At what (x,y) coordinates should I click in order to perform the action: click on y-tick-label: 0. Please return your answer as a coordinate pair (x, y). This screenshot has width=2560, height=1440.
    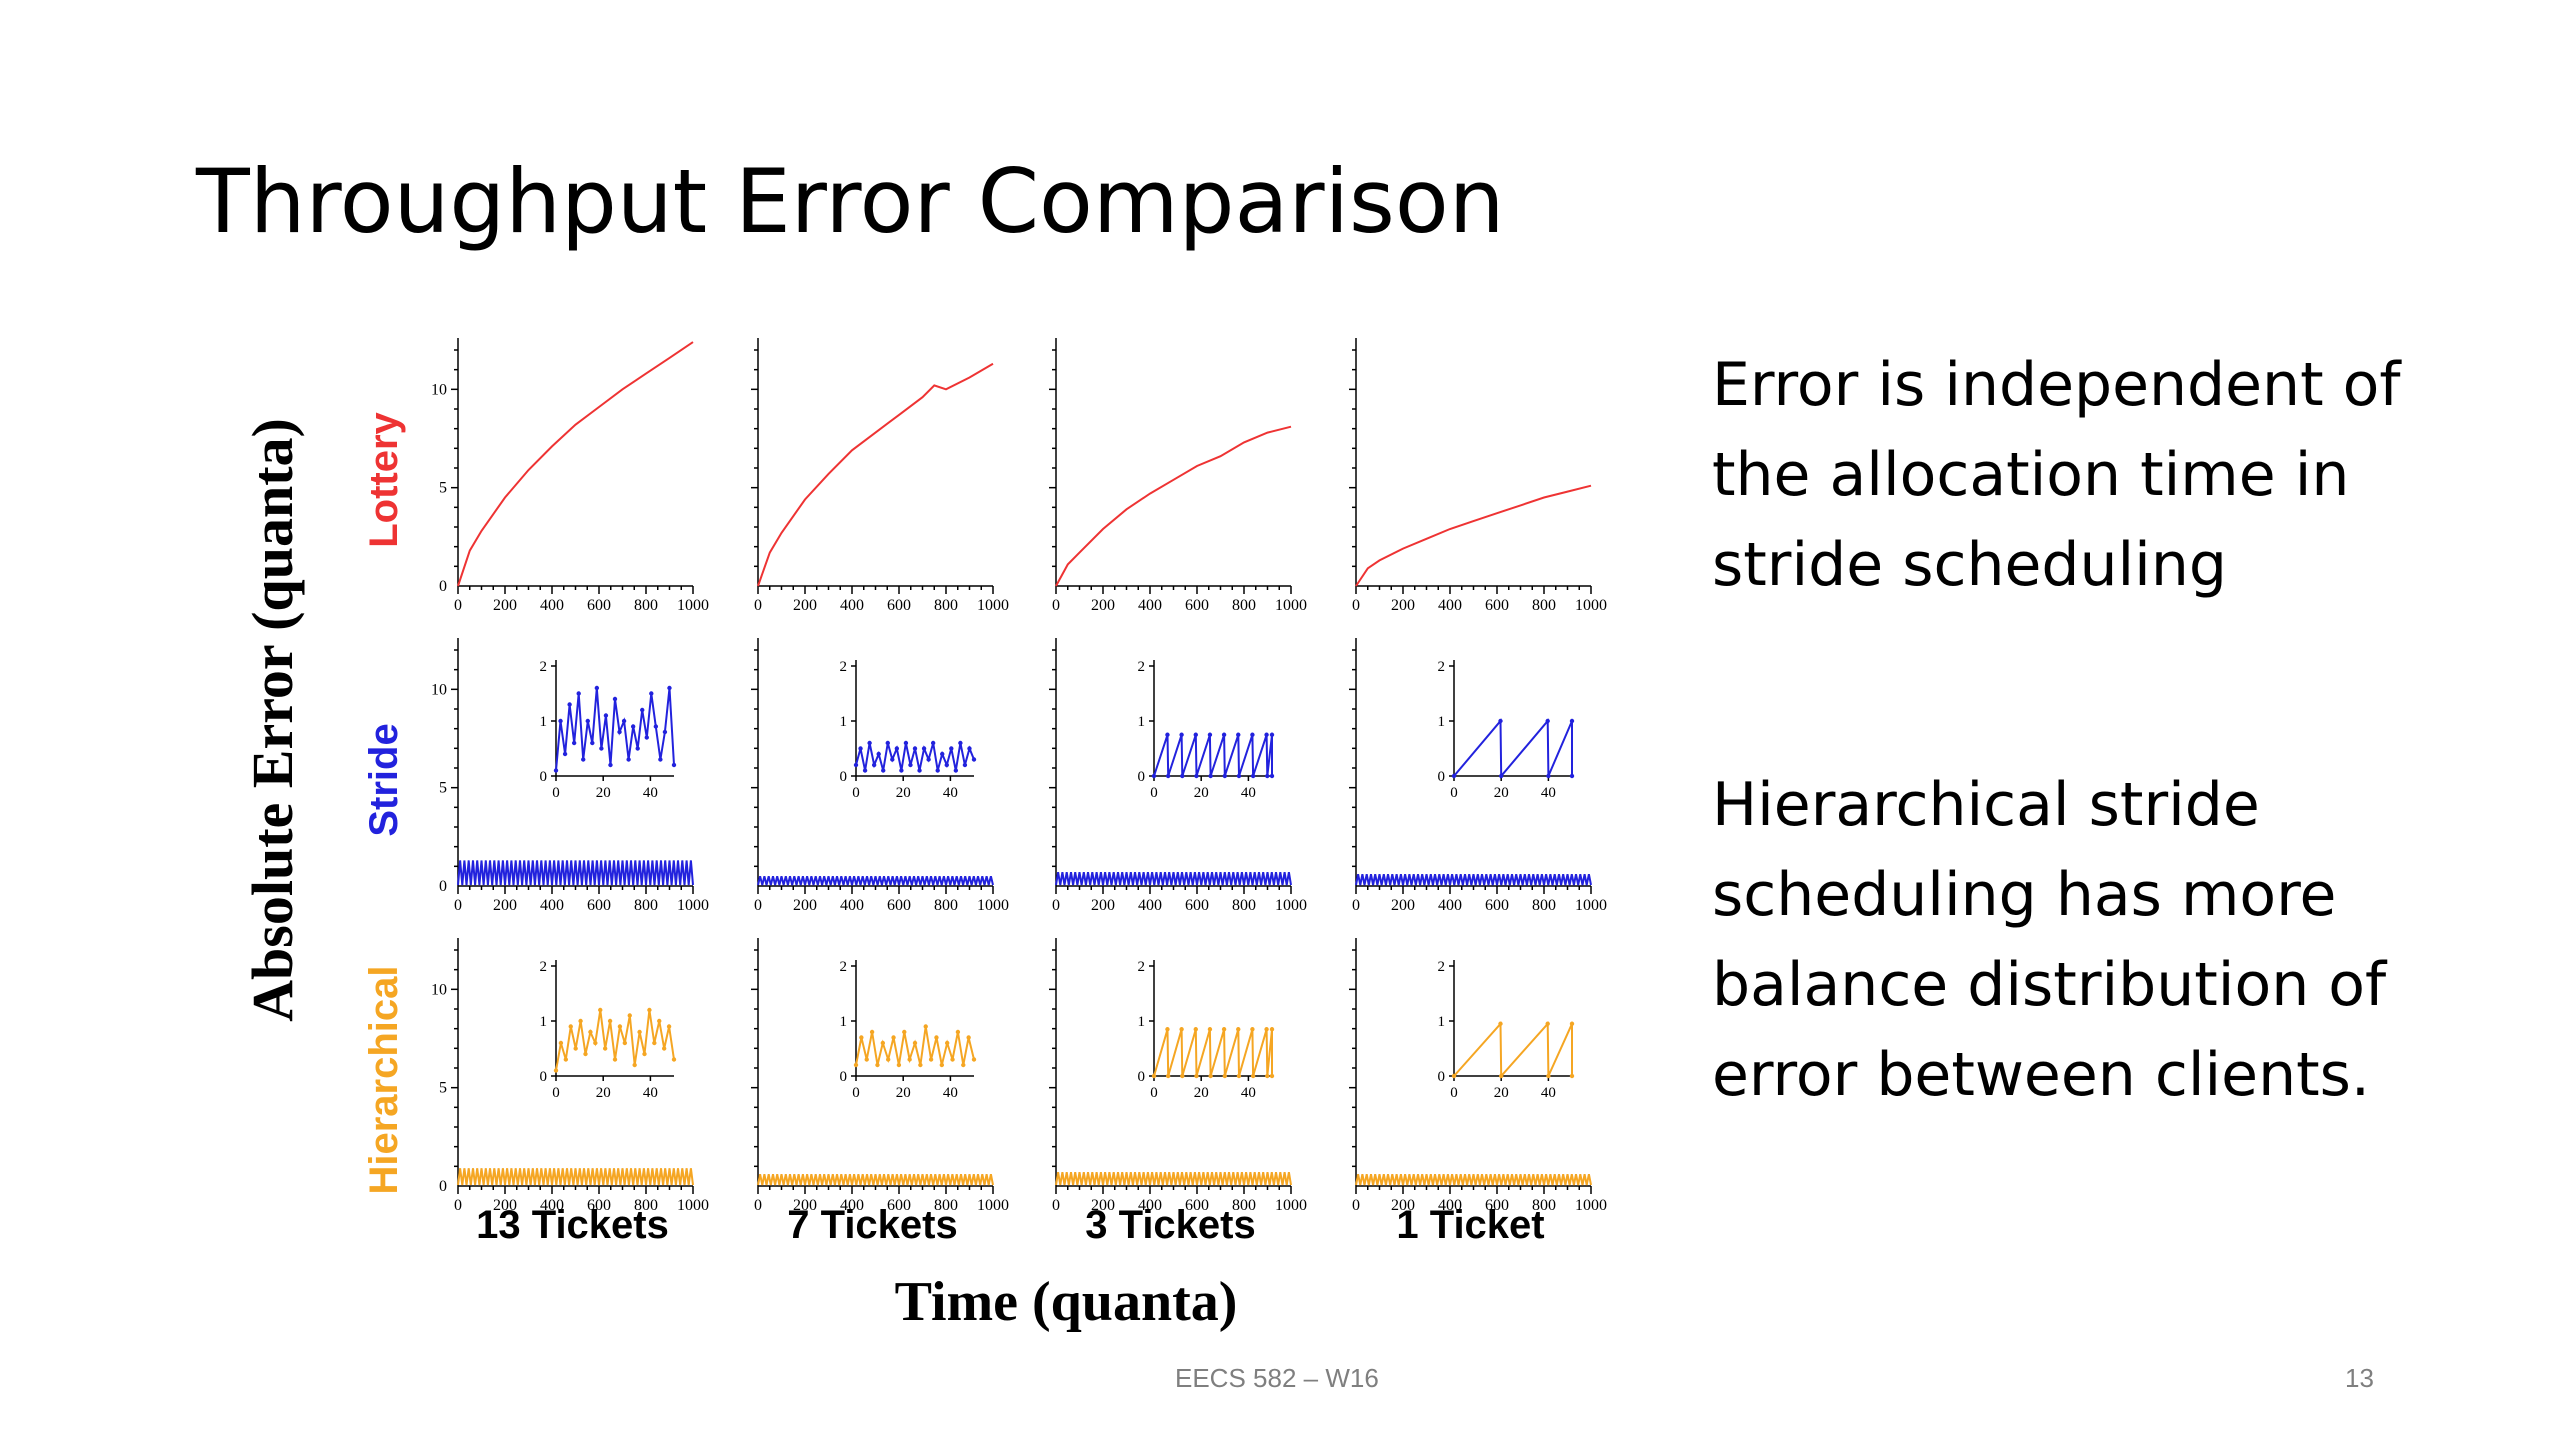
    Looking at the image, I should click on (443, 1186).